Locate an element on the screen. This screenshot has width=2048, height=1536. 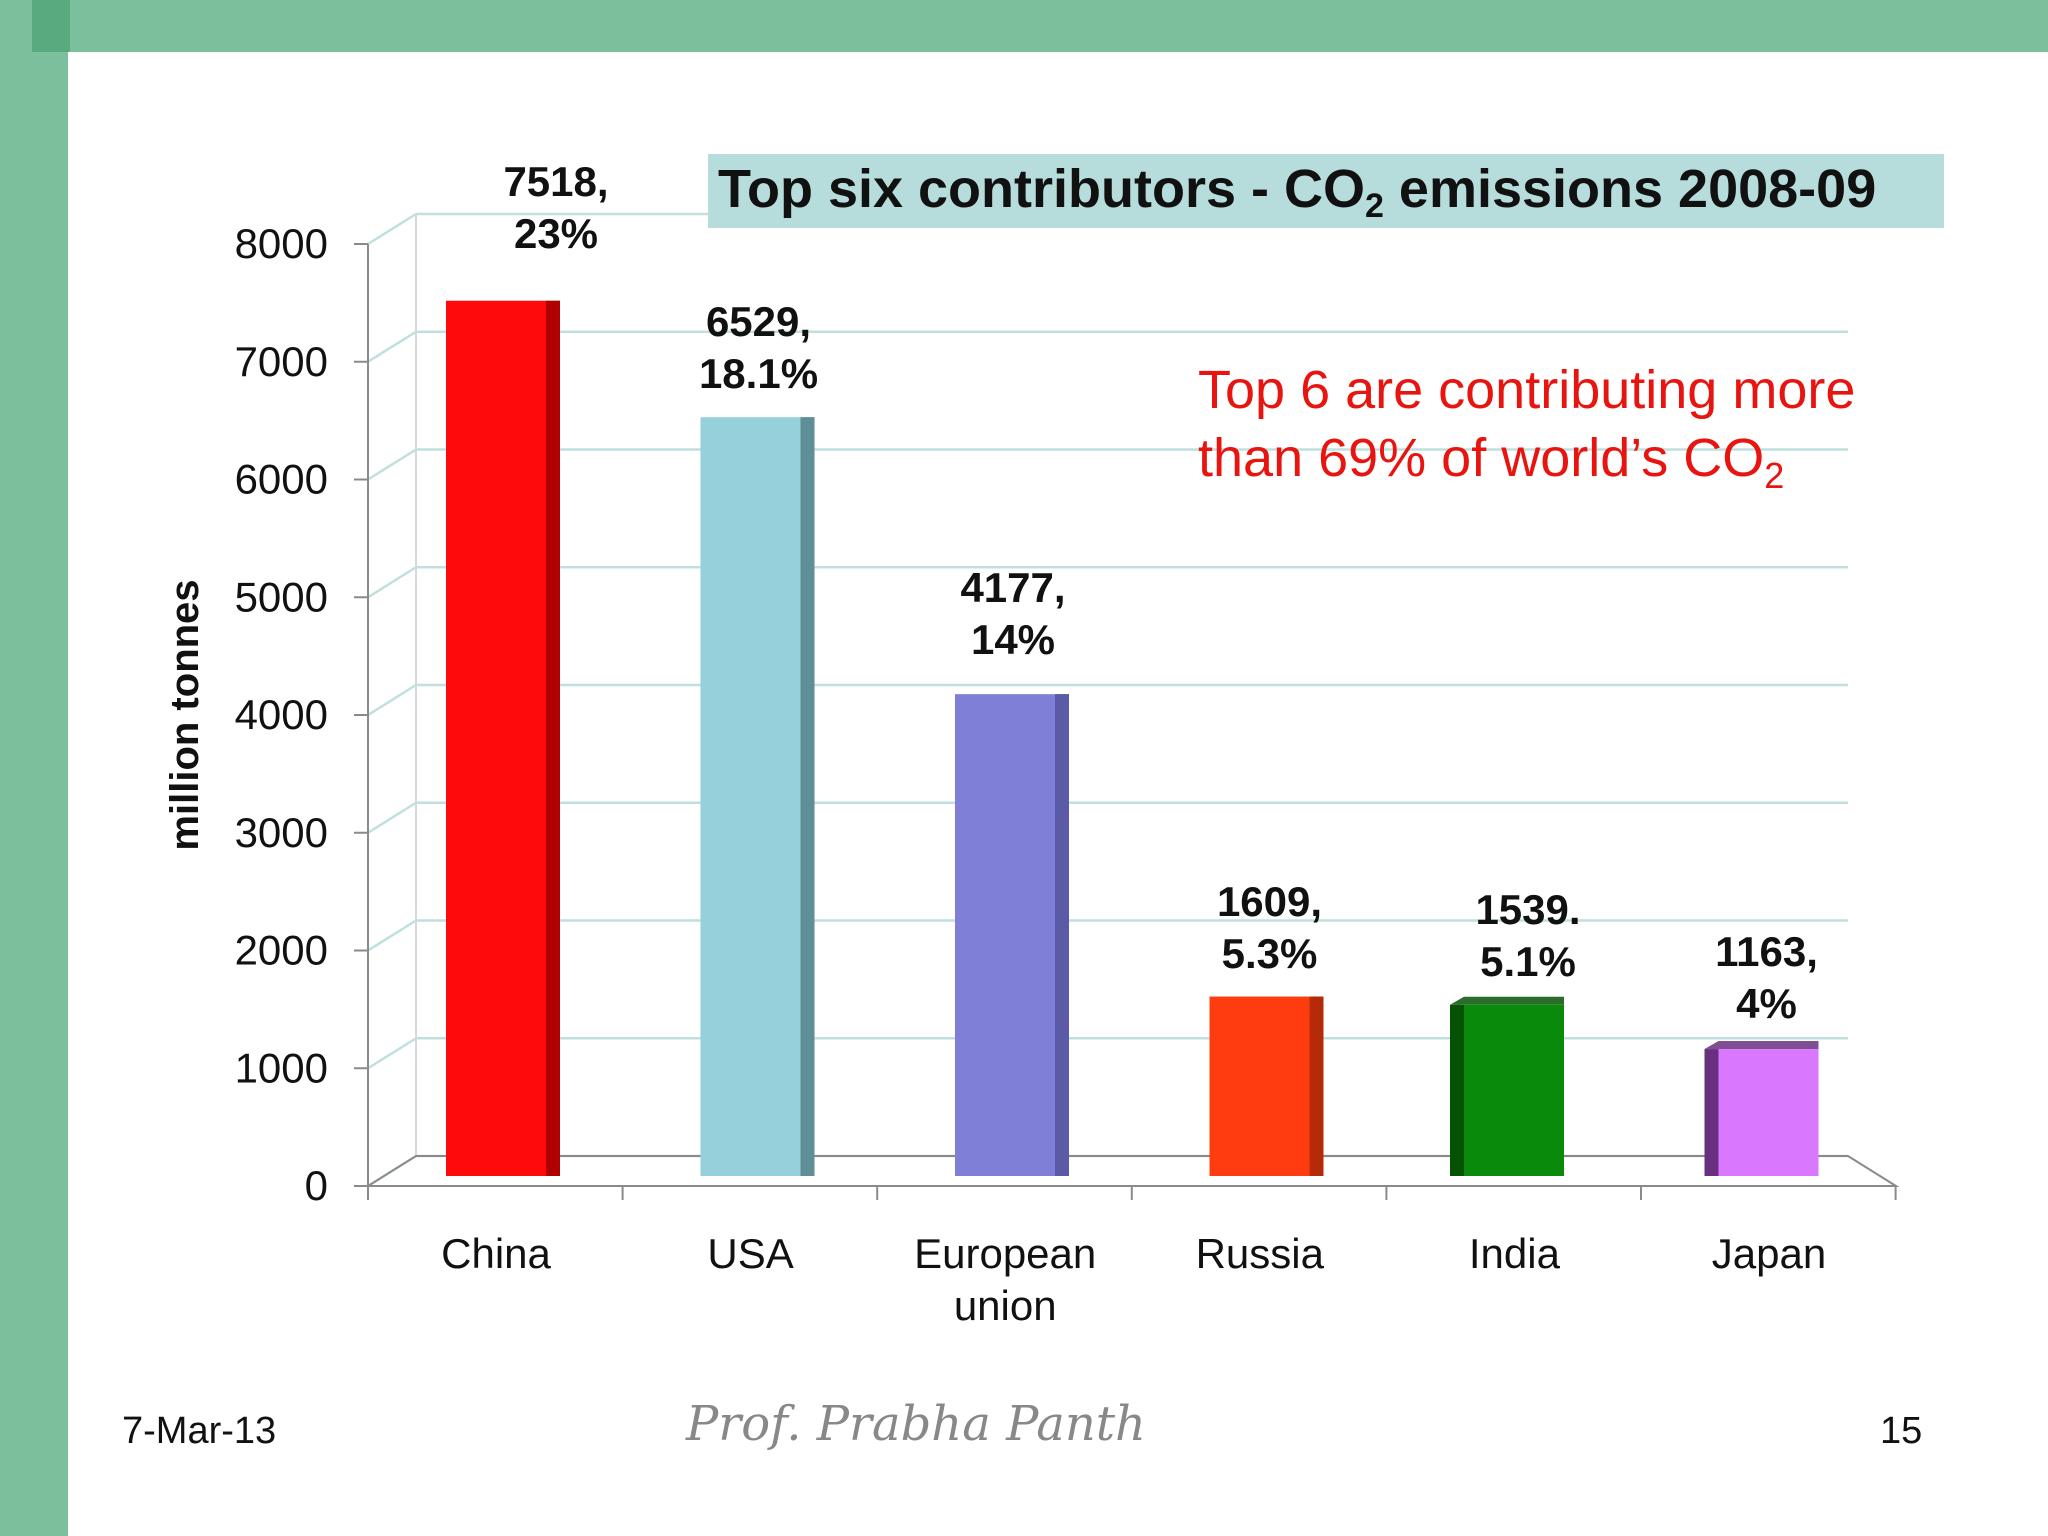
y-tick-label: 6000 is located at coordinates (281, 479).